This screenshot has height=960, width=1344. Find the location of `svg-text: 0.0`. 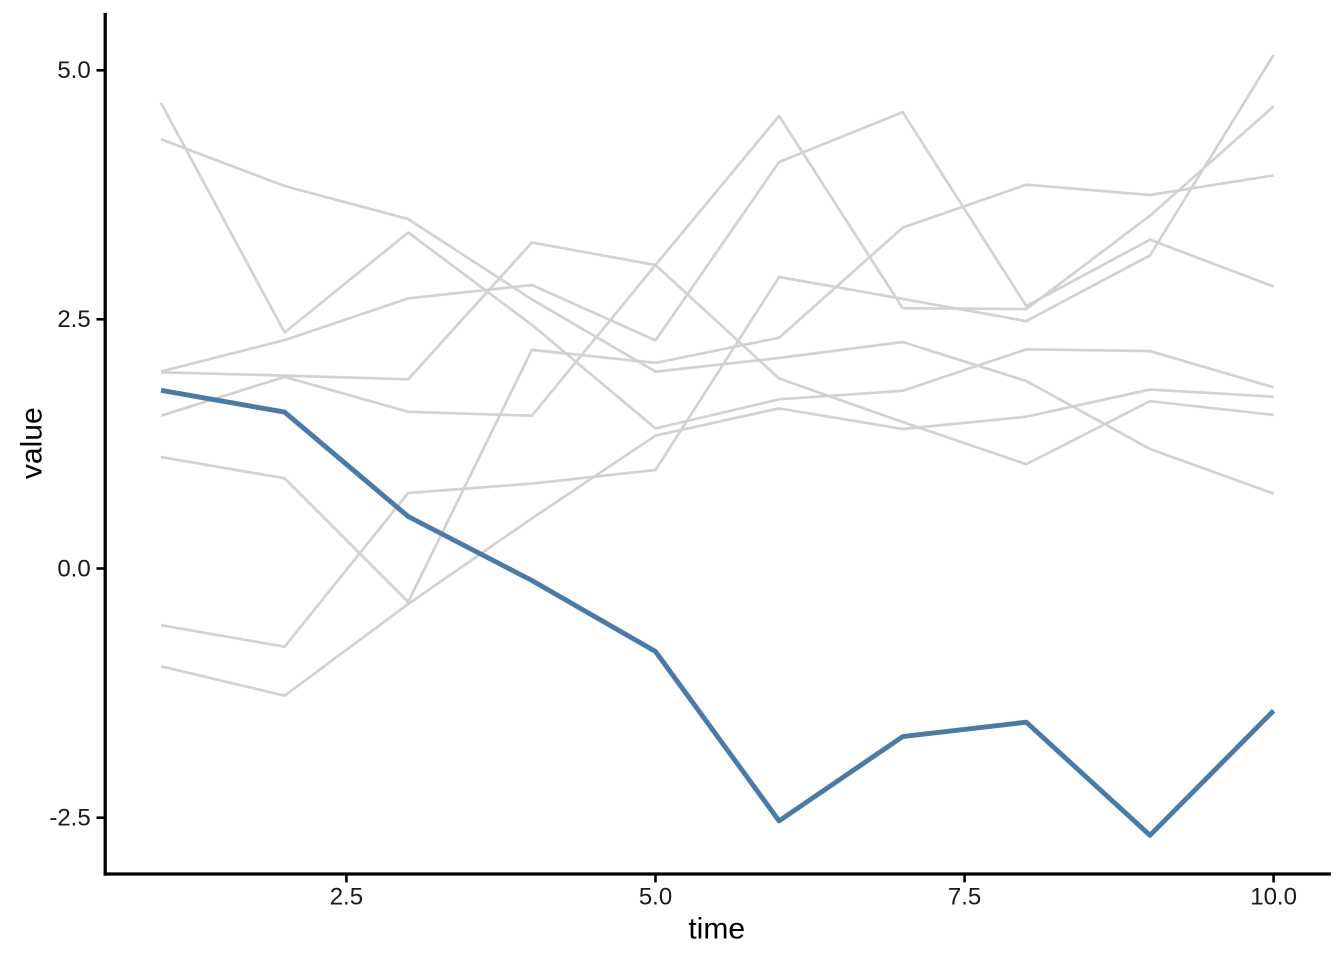

svg-text: 0.0 is located at coordinates (73, 568).